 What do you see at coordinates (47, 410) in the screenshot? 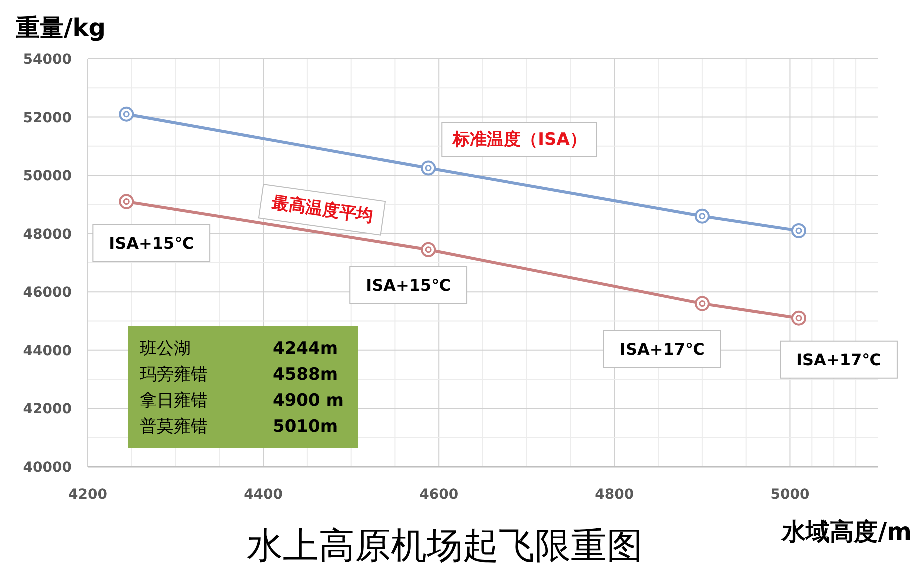
I see `y-tick-label: 42000` at bounding box center [47, 410].